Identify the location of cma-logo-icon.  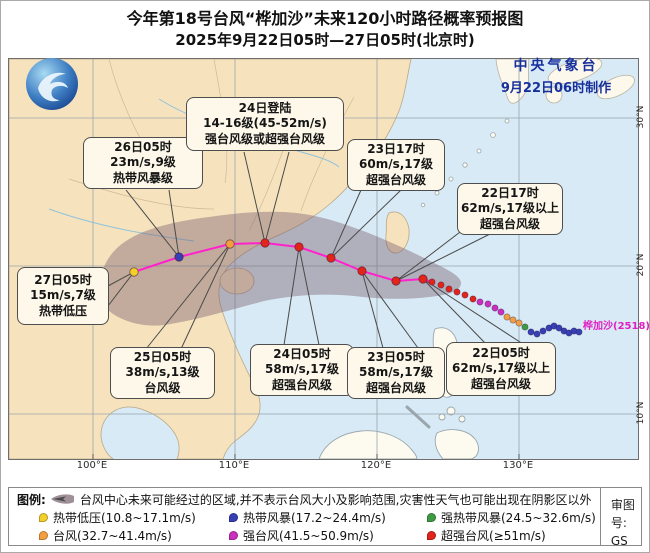
(52, 86).